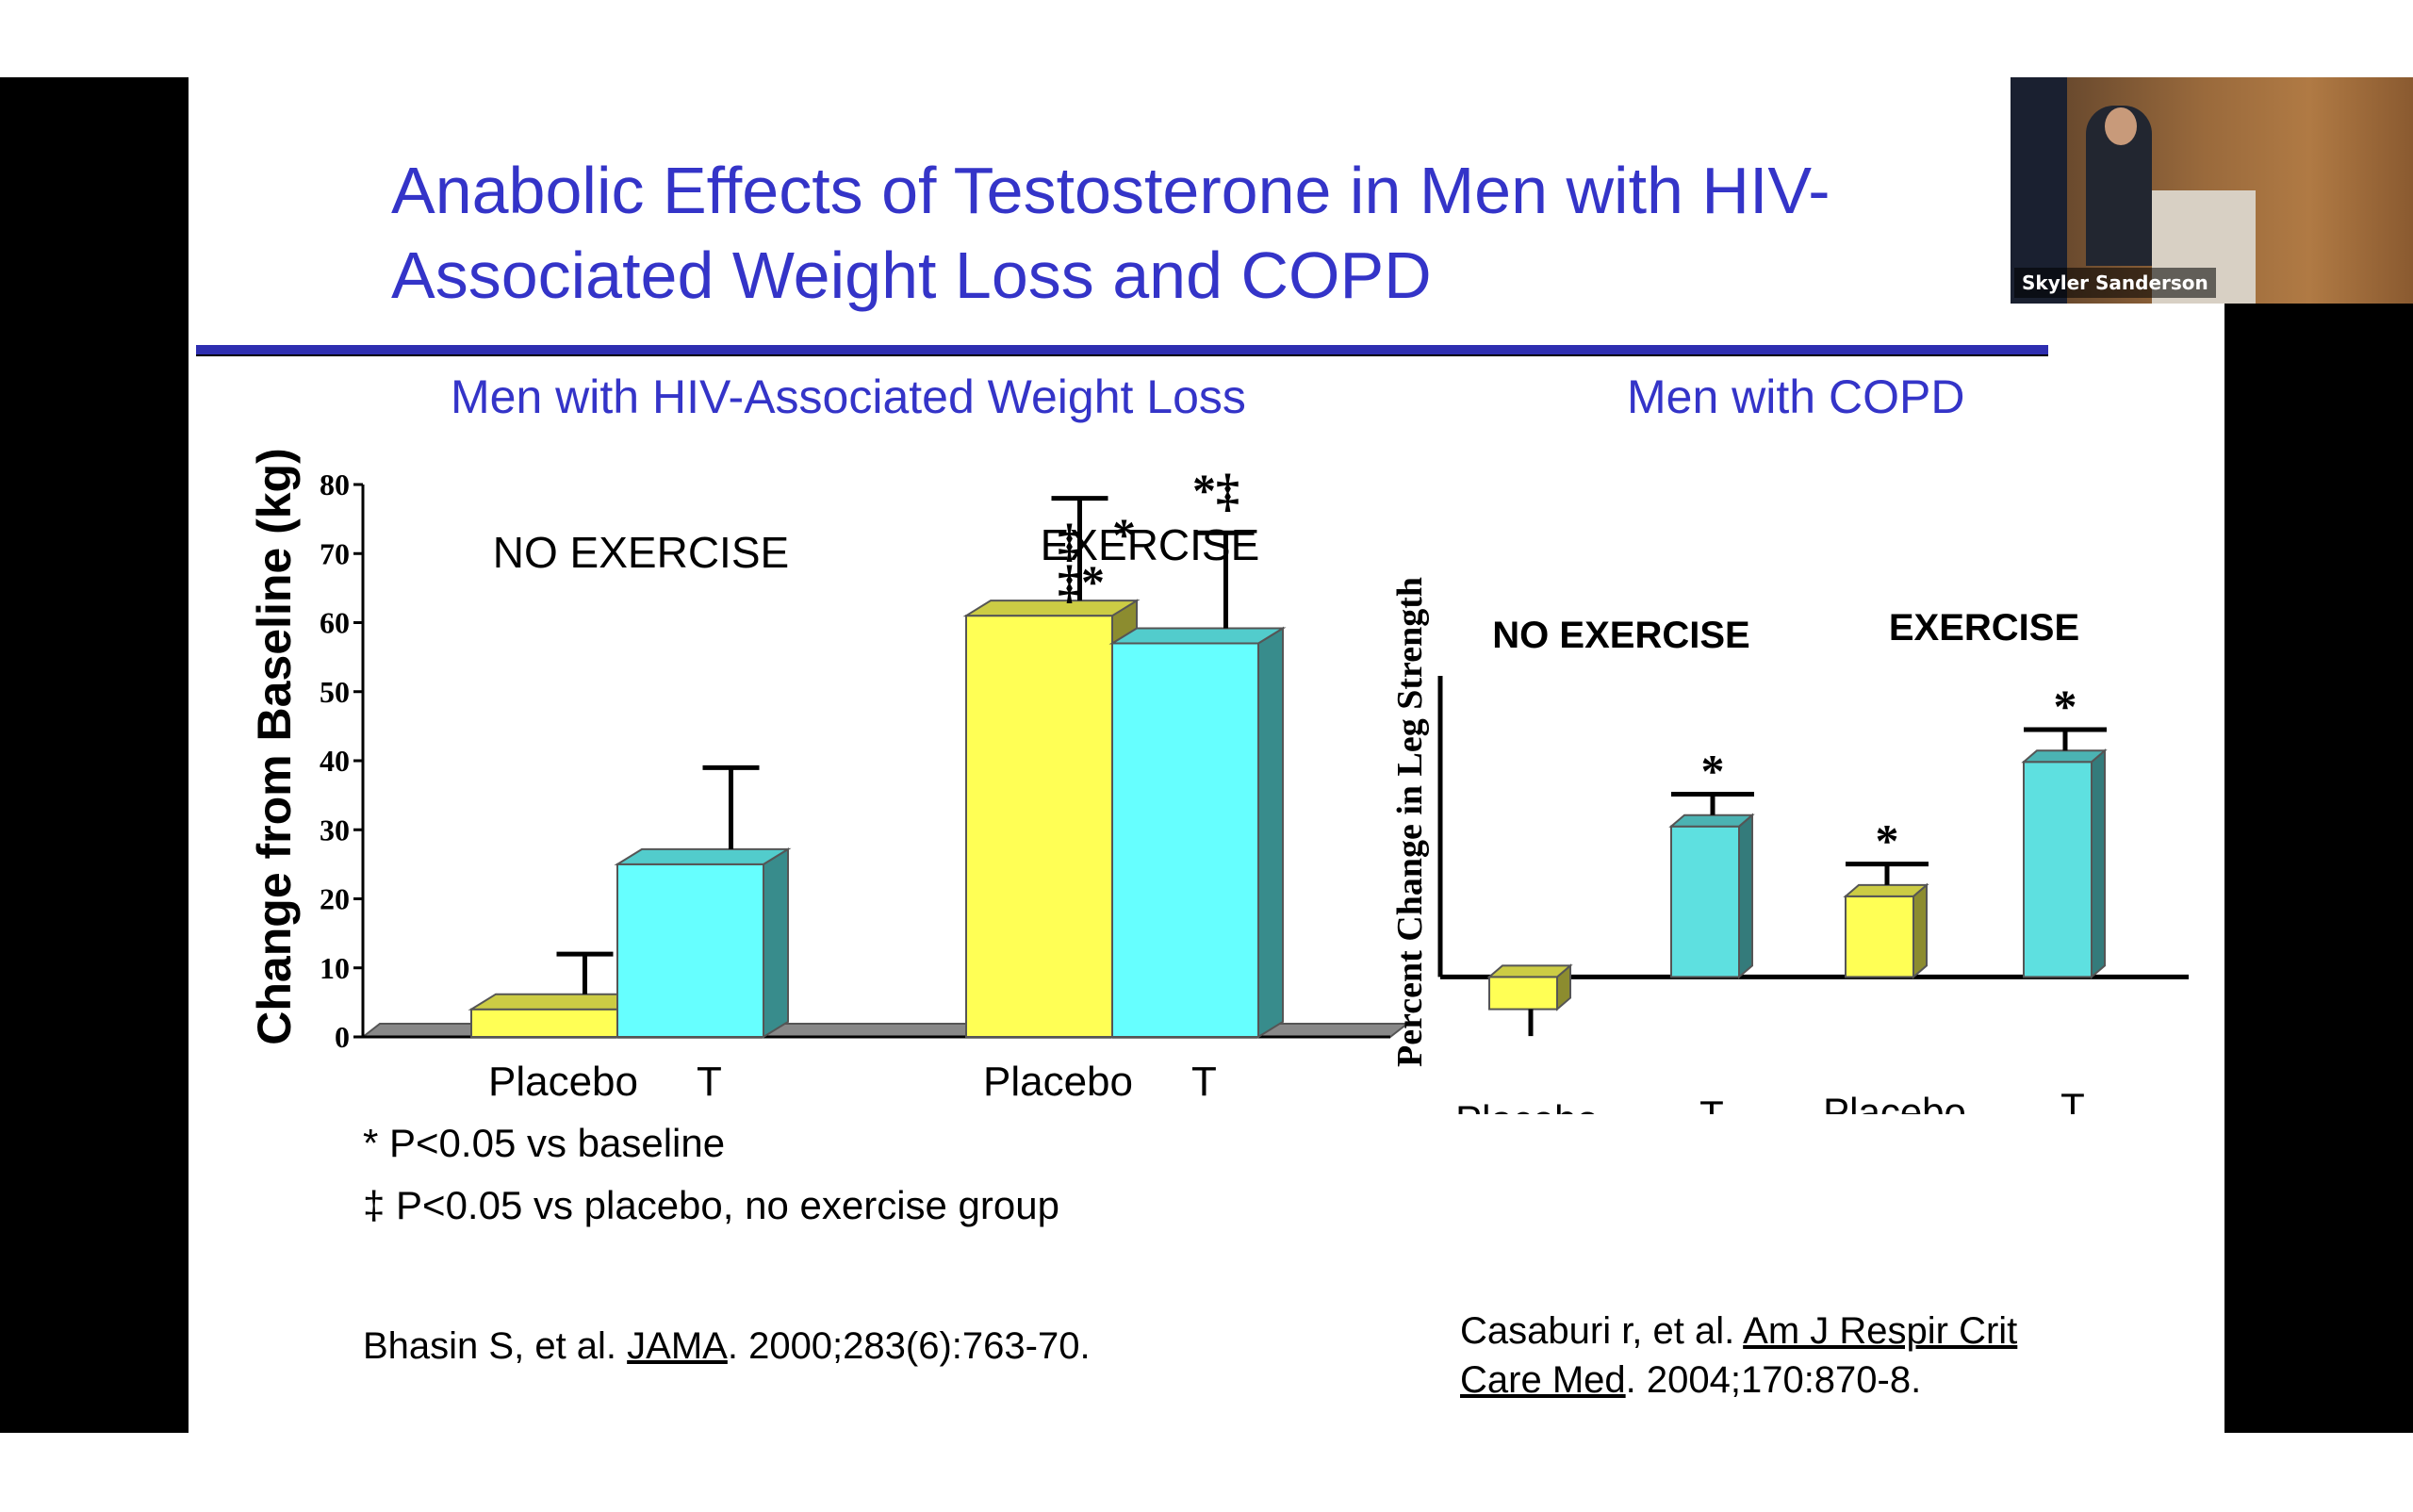  I want to click on chart2-ylabel: Percent Change in Leg Strength, so click(1410, 822).